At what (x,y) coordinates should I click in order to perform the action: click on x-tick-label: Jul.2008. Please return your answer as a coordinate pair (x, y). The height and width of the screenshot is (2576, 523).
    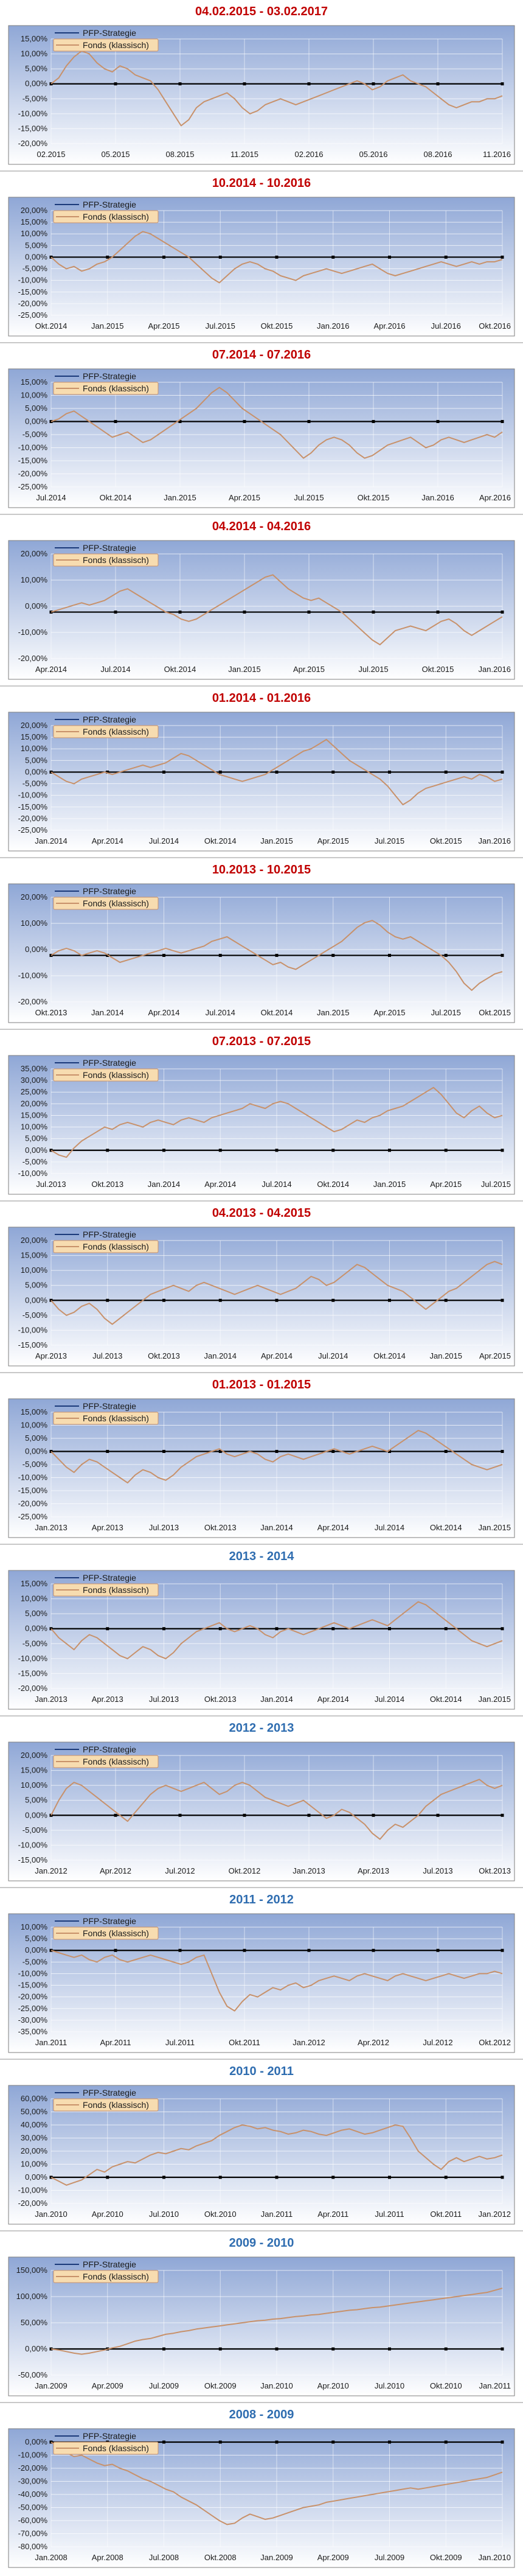
    Looking at the image, I should click on (164, 2558).